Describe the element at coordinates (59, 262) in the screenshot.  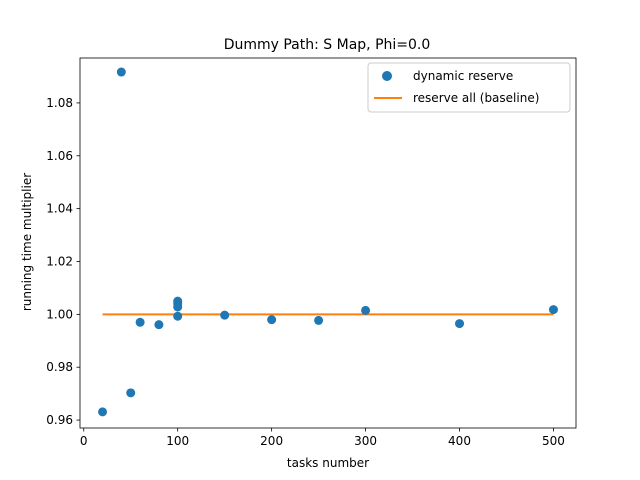
I see `y-tick-label: 1.02` at that location.